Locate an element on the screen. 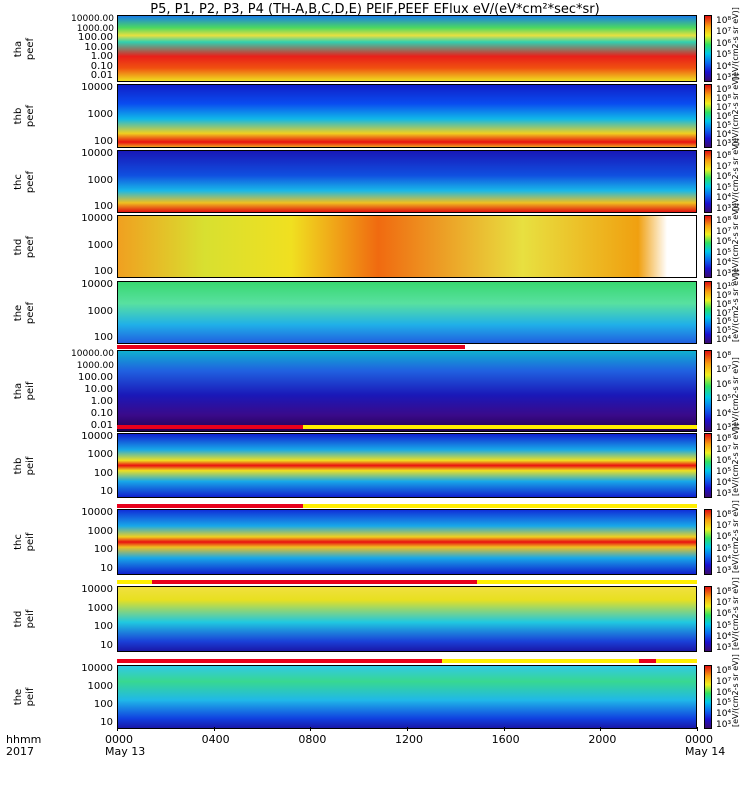 This screenshot has width=750, height=800. x-tick-label: 1200 is located at coordinates (409, 739).